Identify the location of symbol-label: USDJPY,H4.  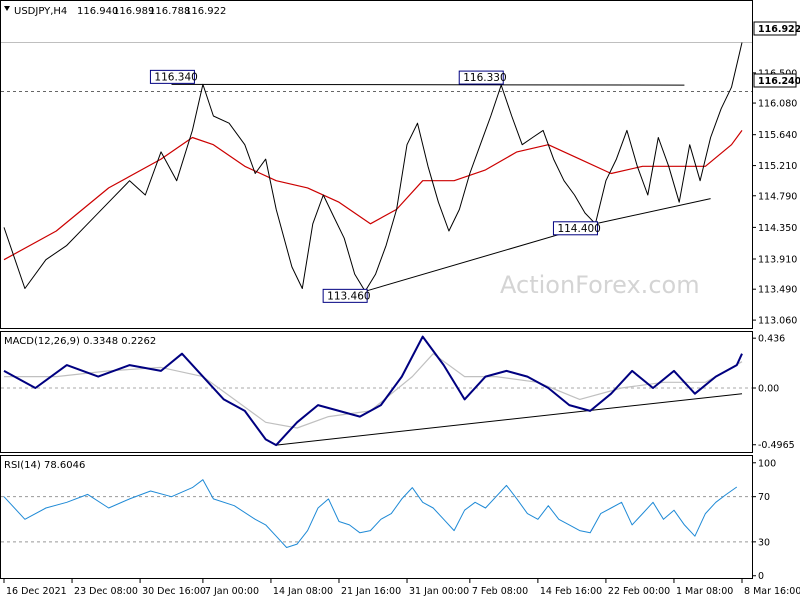
(40, 11).